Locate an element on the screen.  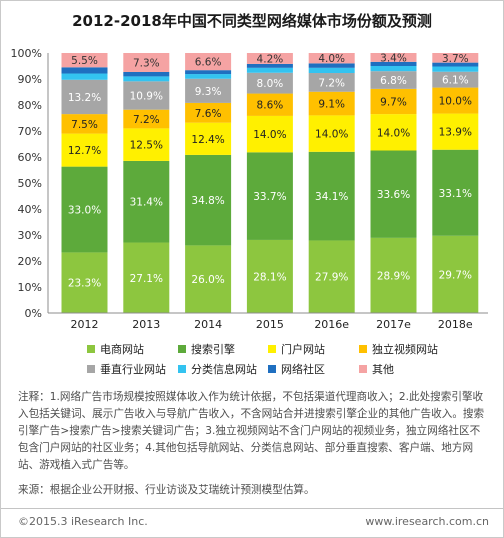
legend-label: 搜索引擎 is located at coordinates (213, 349).